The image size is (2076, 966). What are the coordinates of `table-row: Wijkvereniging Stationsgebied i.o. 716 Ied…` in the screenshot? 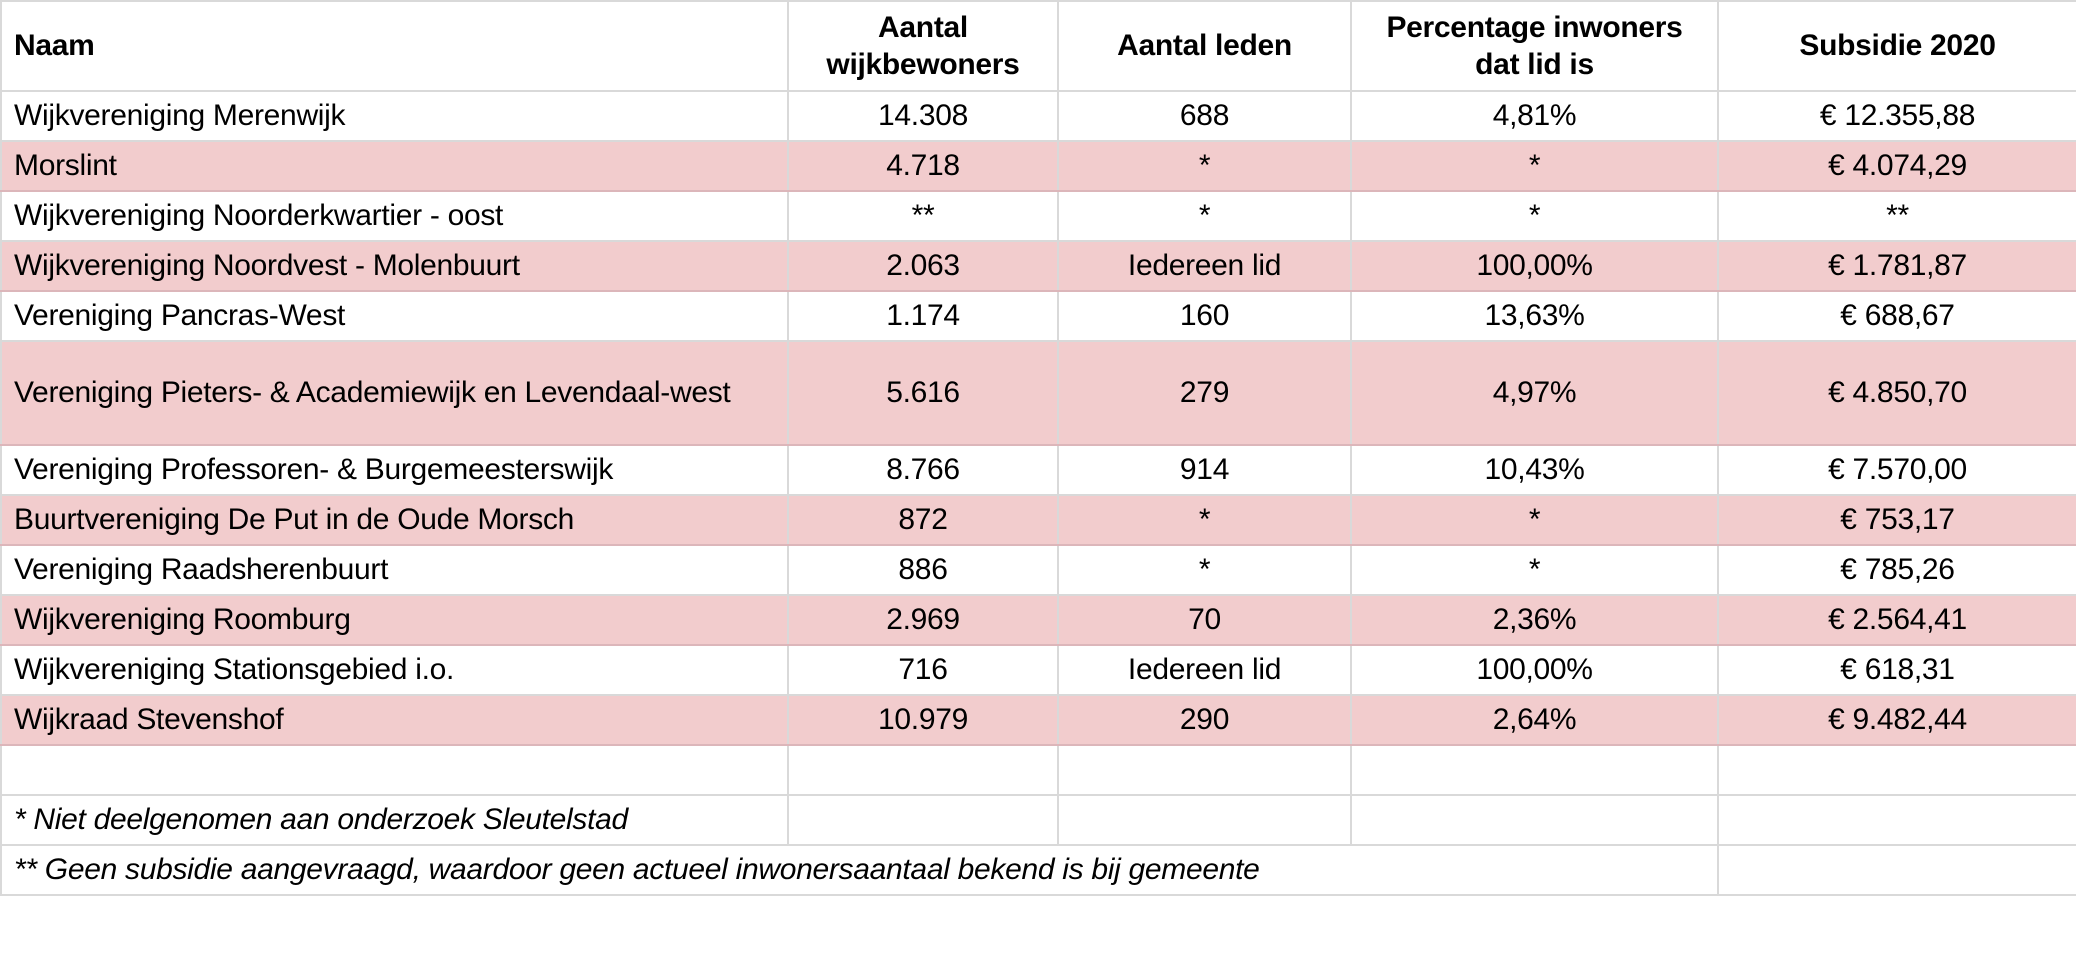 It's located at (1038, 670).